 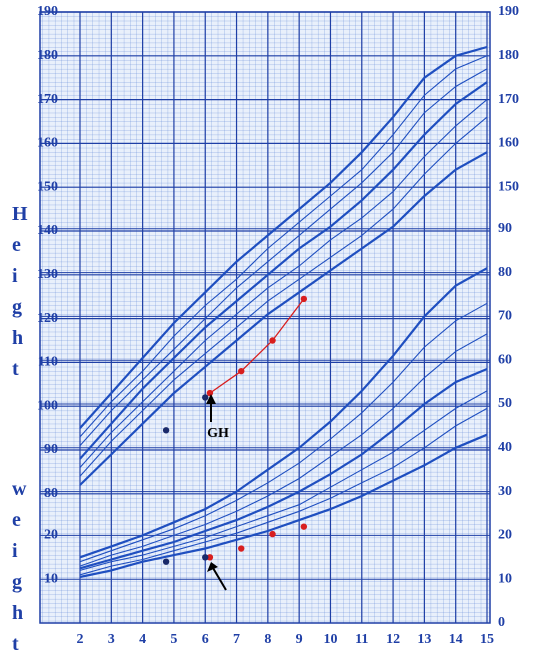 I want to click on y-tick-label: 170, so click(x=47, y=99).